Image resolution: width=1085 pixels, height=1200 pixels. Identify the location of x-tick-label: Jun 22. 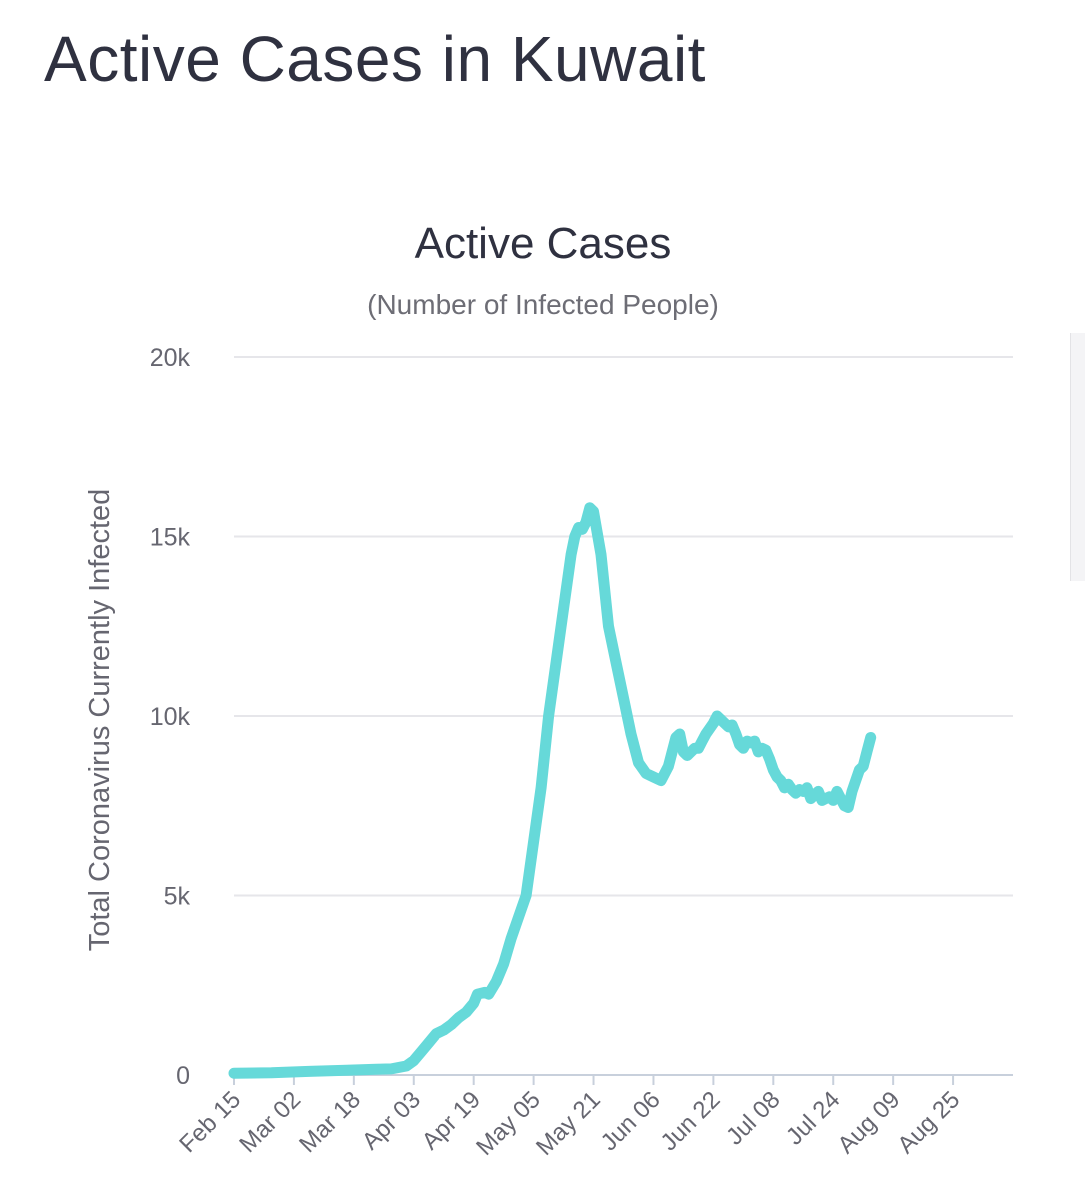
(691, 1121).